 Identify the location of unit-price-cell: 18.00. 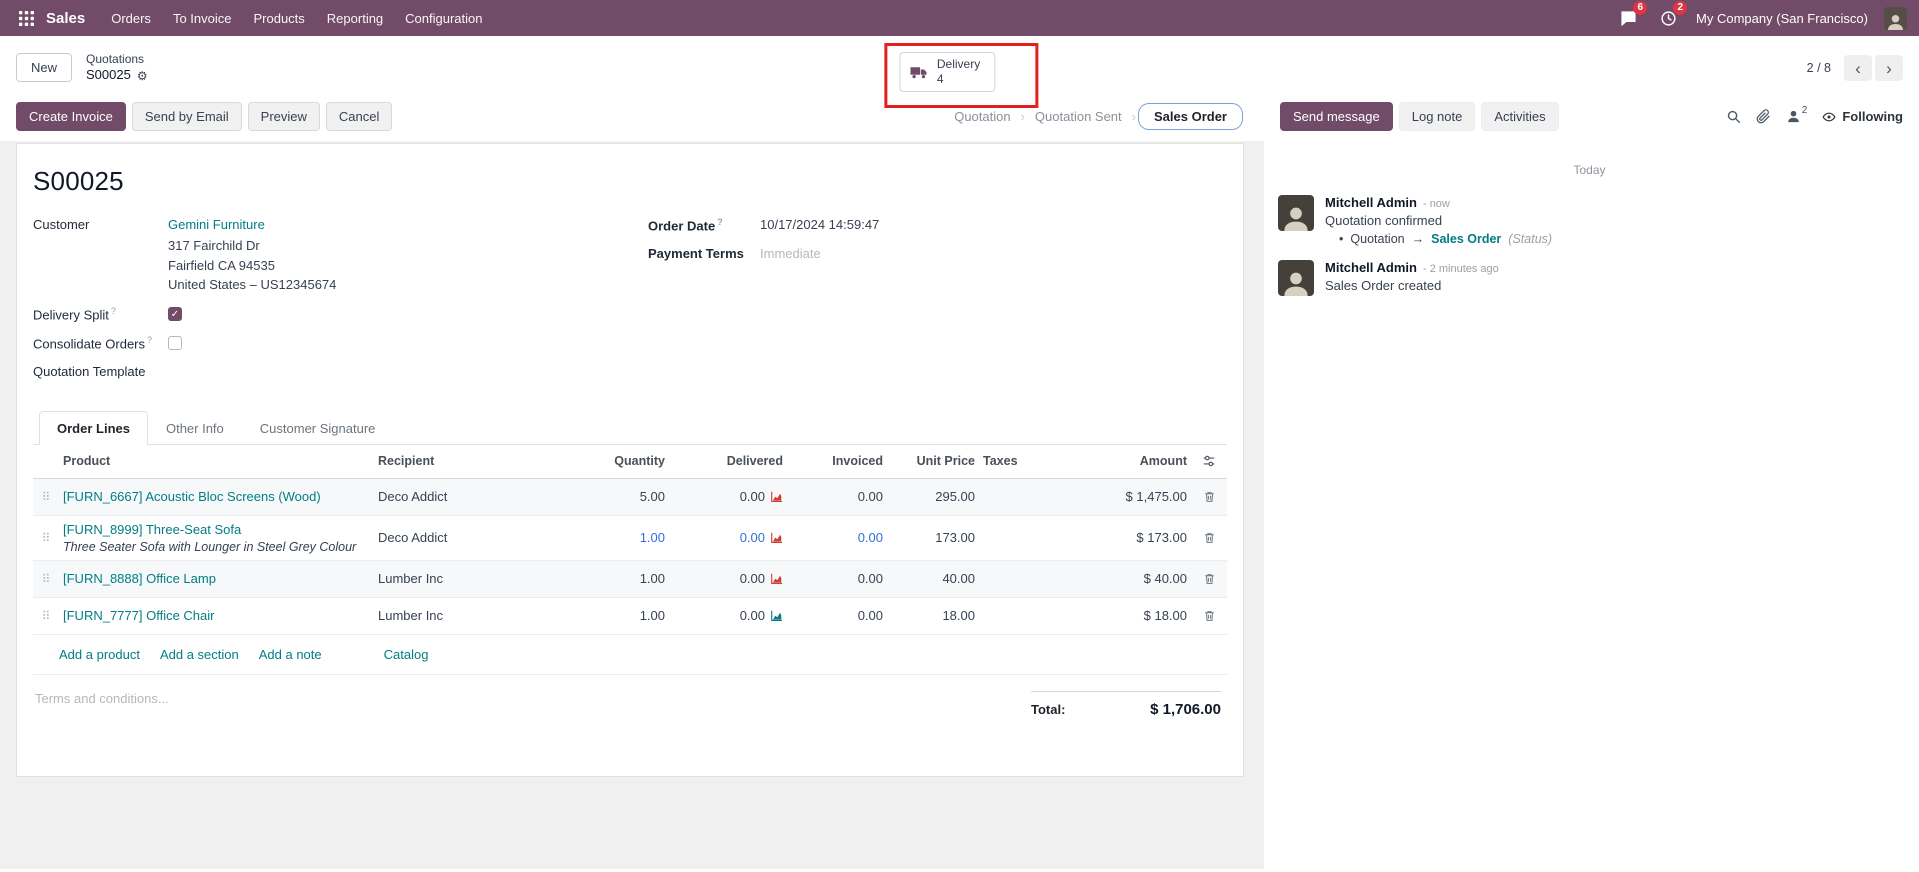
(958, 615).